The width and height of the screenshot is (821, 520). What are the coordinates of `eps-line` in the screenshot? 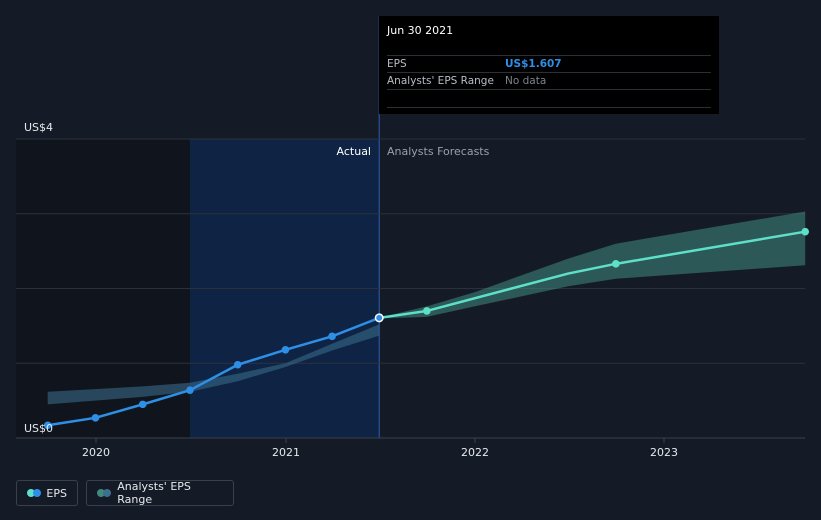 It's located at (213, 371).